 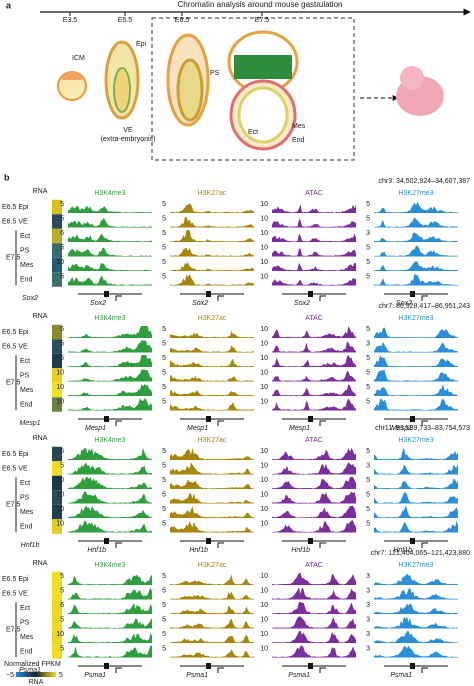 I want to click on scale-label: 6, so click(x=62, y=605).